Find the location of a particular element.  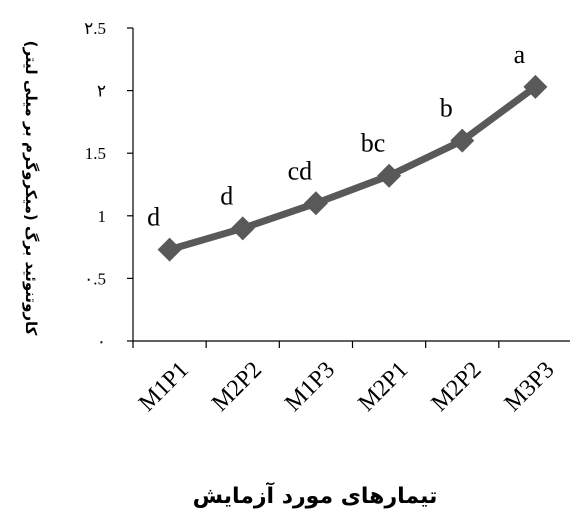

y-tick-label: 1.5 is located at coordinates (95, 153).